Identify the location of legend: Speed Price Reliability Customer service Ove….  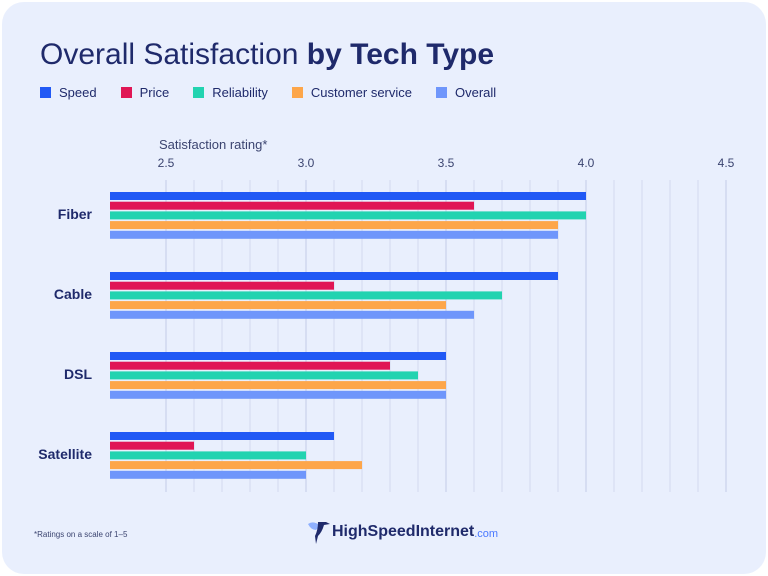
(280, 92).